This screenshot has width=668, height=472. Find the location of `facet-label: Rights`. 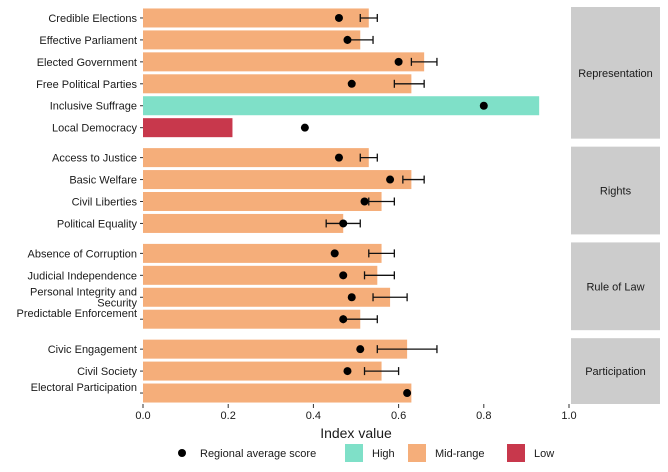

facet-label: Rights is located at coordinates (616, 192).